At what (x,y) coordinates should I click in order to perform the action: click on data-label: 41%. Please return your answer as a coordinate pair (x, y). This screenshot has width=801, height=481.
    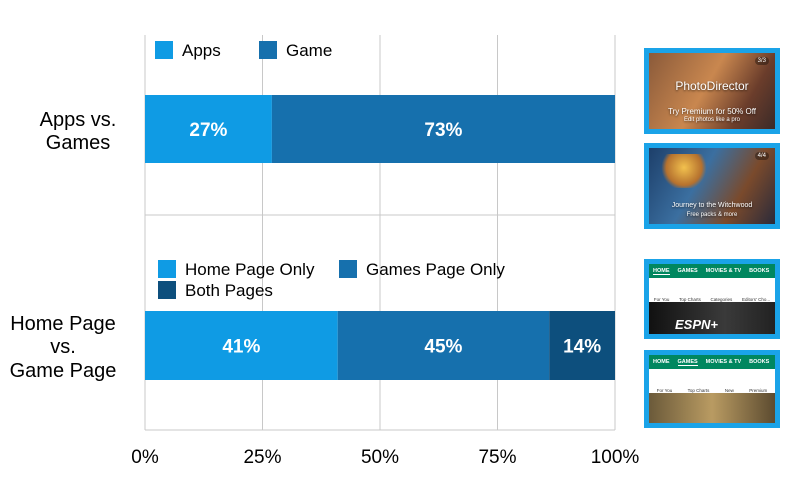
    Looking at the image, I should click on (241, 347).